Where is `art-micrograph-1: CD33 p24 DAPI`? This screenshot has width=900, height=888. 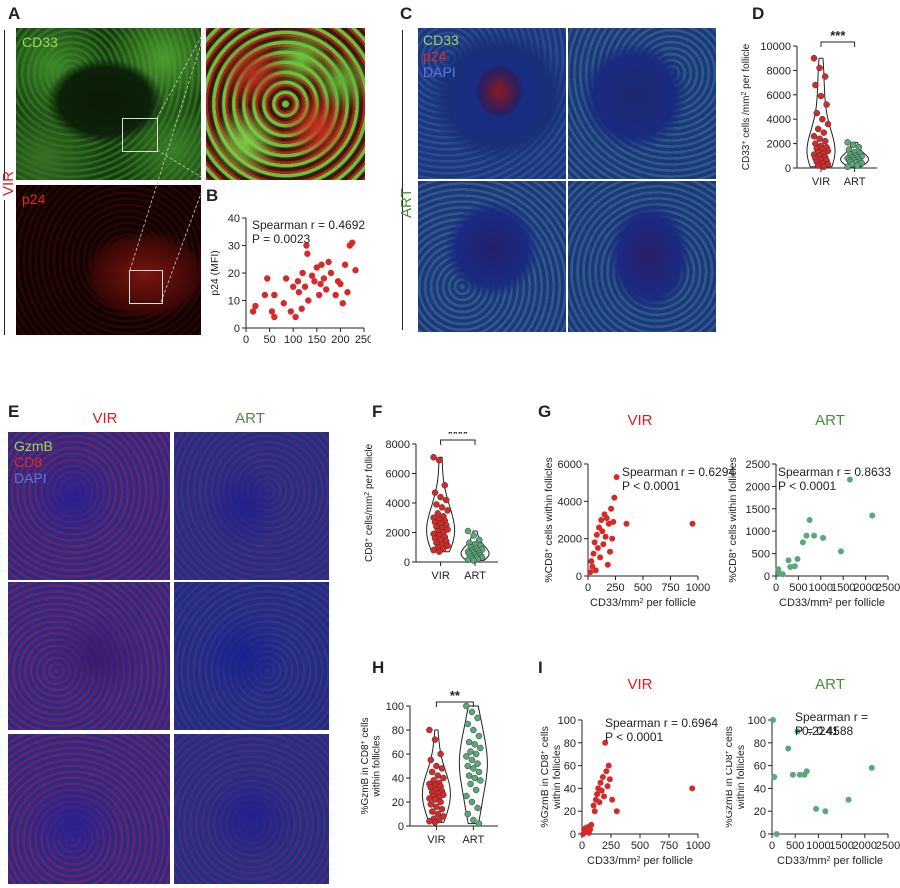
art-micrograph-1: CD33 p24 DAPI is located at coordinates (492, 103).